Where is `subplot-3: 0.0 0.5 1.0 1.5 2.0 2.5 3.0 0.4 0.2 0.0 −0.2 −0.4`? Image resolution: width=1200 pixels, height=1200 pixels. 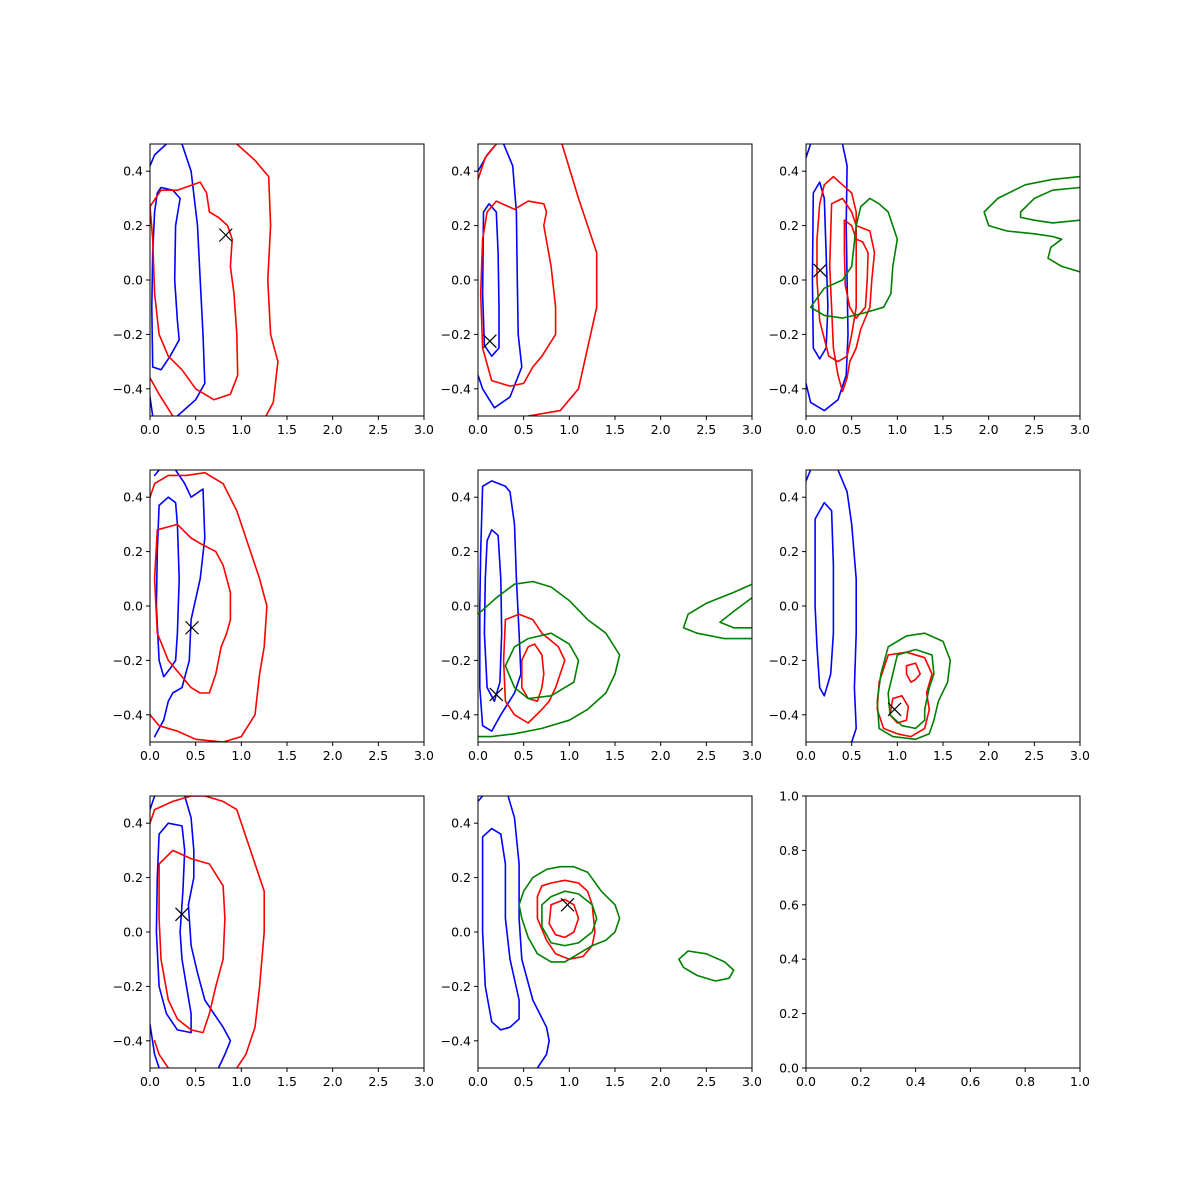 subplot-3: 0.0 0.5 1.0 1.5 2.0 2.5 3.0 0.4 0.2 0.0 −0.2 −0.4 is located at coordinates (929, 290).